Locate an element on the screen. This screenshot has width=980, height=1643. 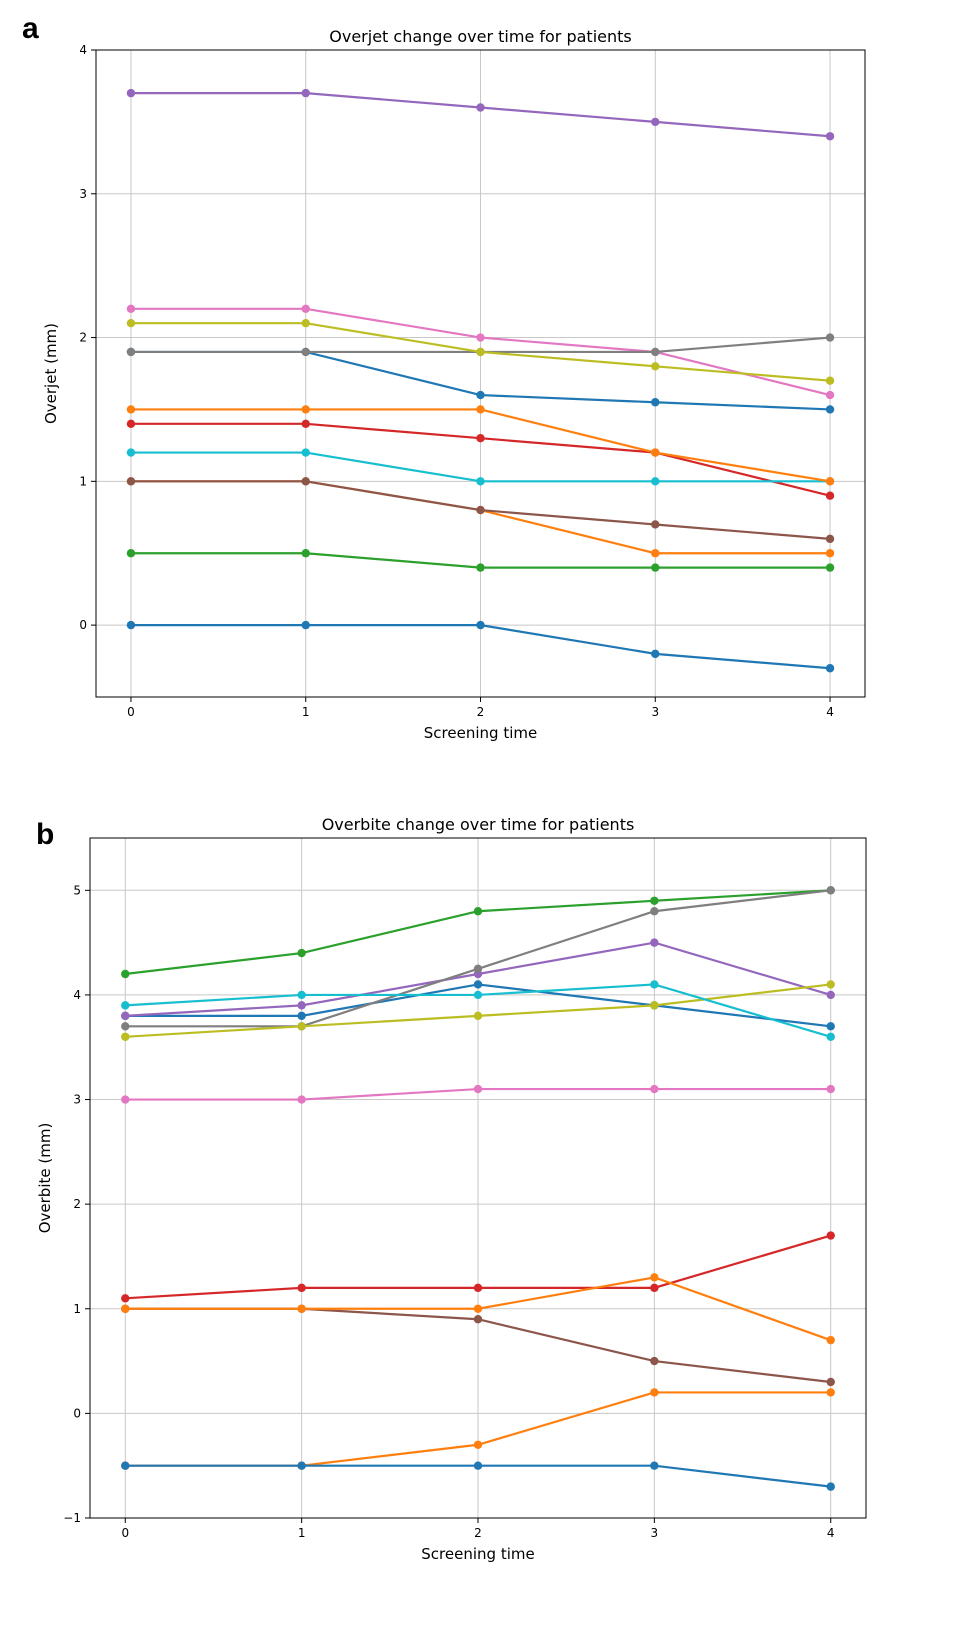
panel-label-a: a is located at coordinates (30, 28).